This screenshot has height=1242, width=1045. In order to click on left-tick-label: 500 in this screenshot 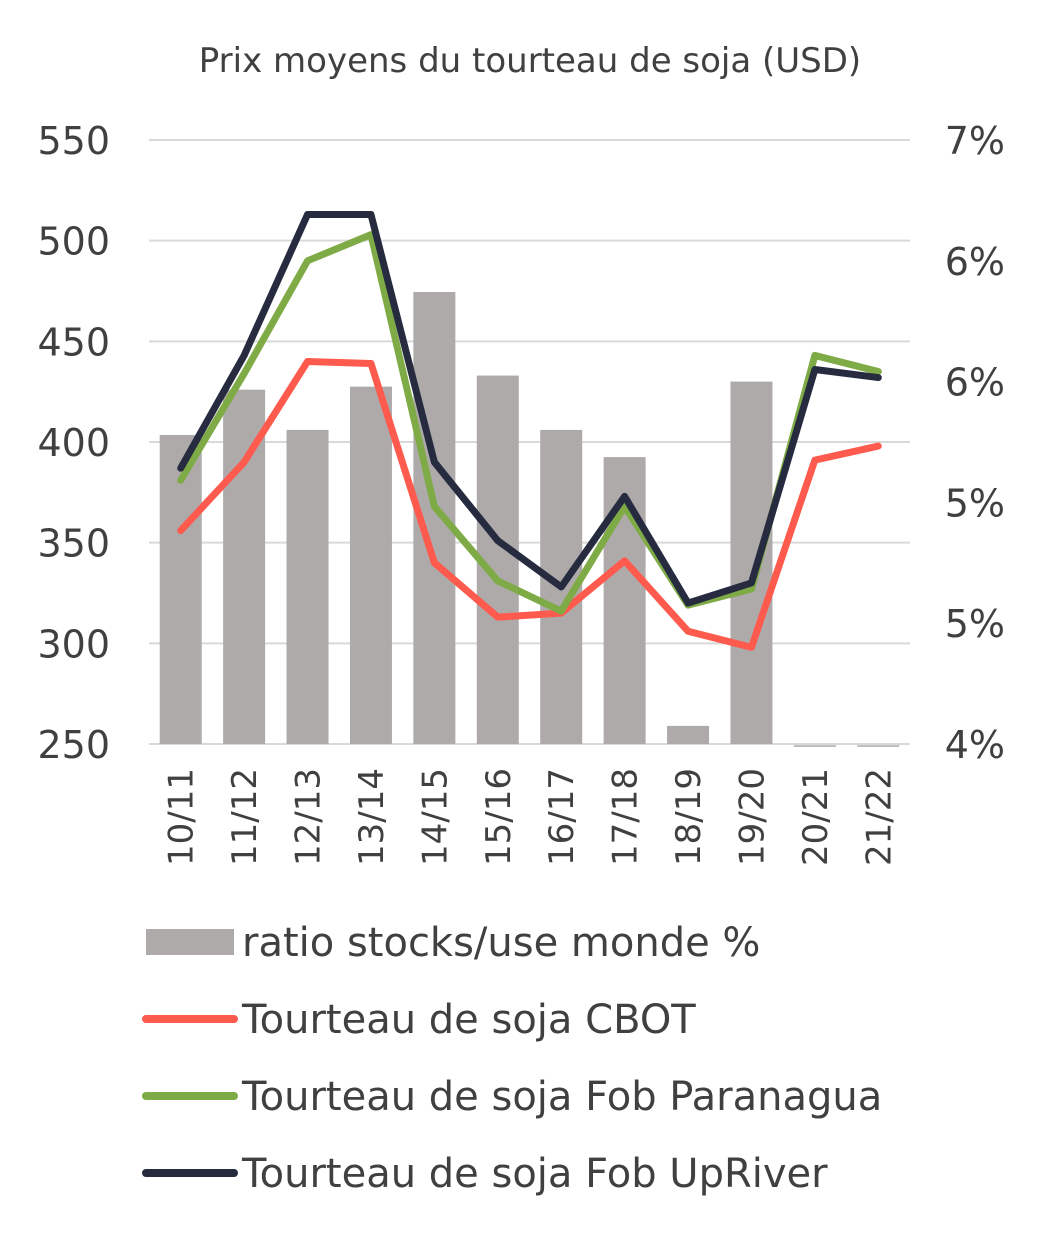, I will do `click(73, 242)`.